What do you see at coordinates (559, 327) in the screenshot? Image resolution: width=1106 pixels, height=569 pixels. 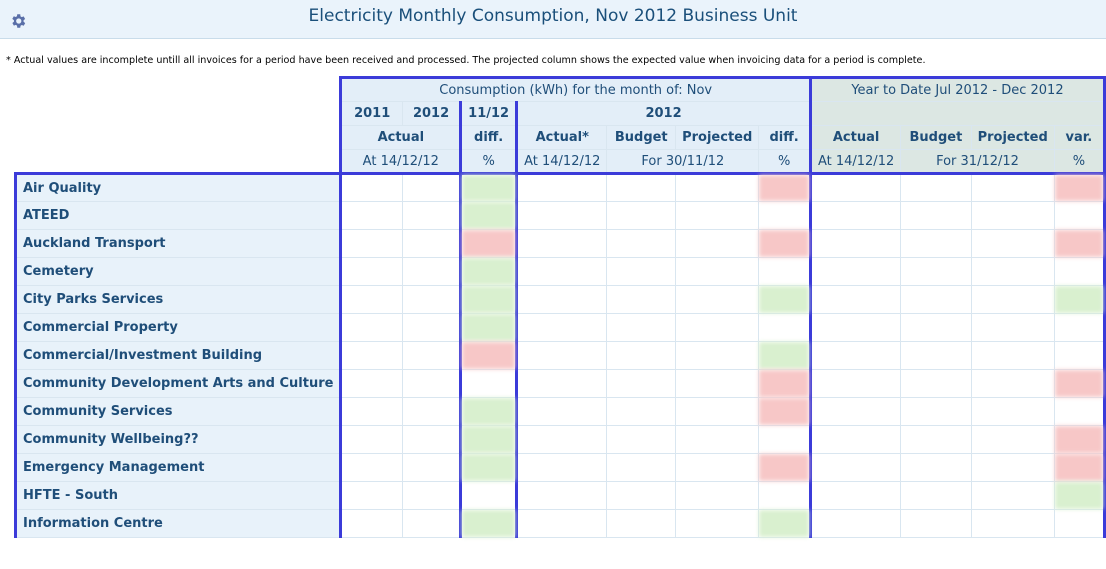 I see `table-row: Commercial Property` at bounding box center [559, 327].